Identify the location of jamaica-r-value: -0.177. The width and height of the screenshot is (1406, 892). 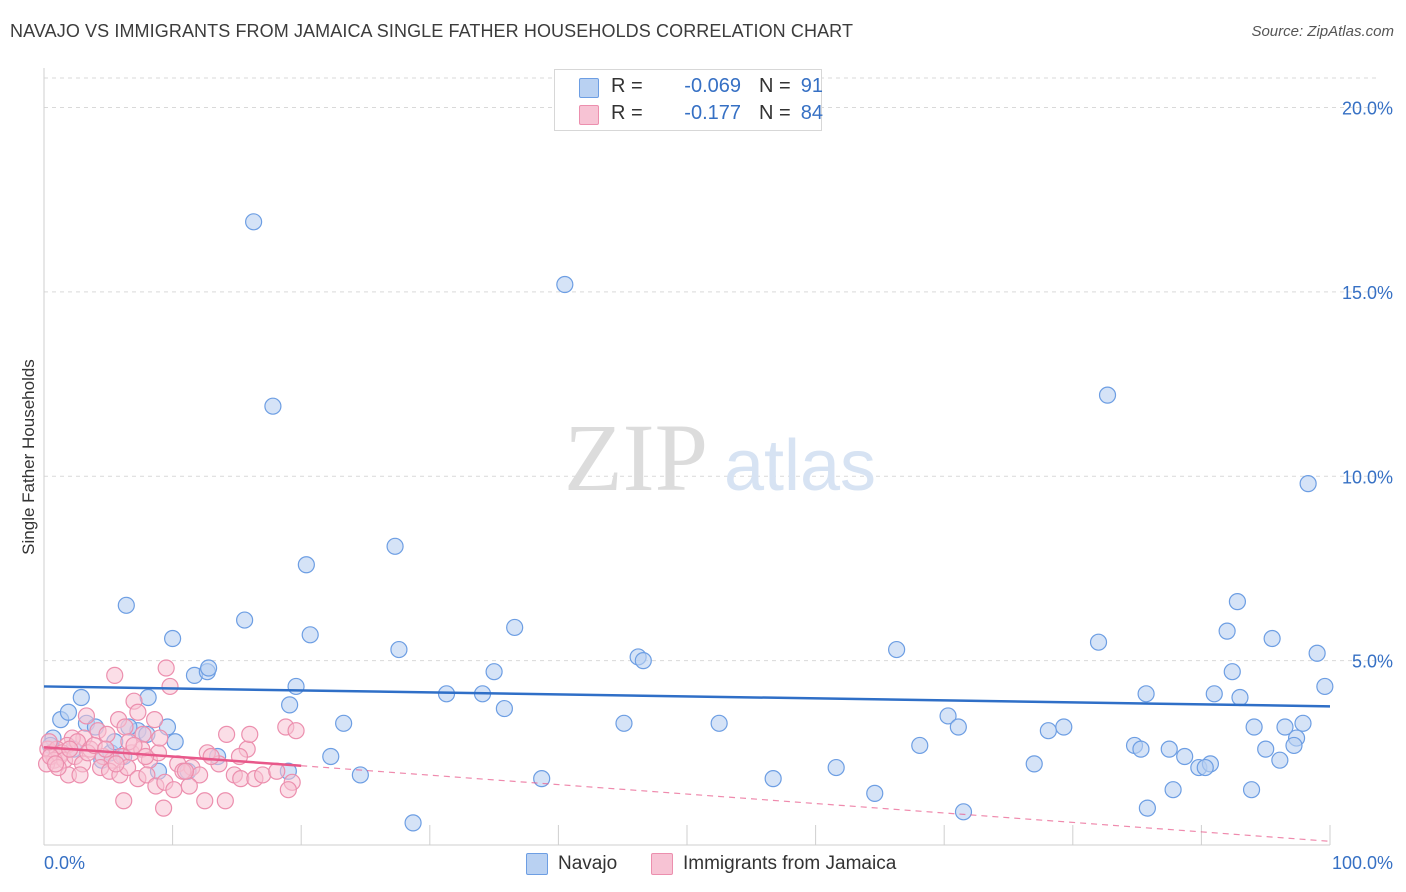
(712, 113).